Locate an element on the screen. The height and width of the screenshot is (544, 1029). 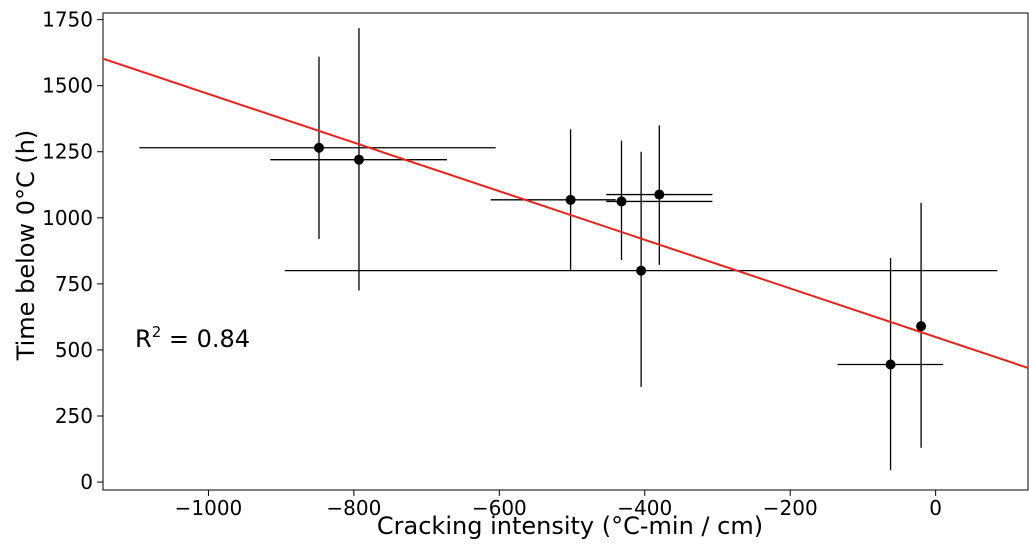
r-squared-superscript: 2 is located at coordinates (157, 332).